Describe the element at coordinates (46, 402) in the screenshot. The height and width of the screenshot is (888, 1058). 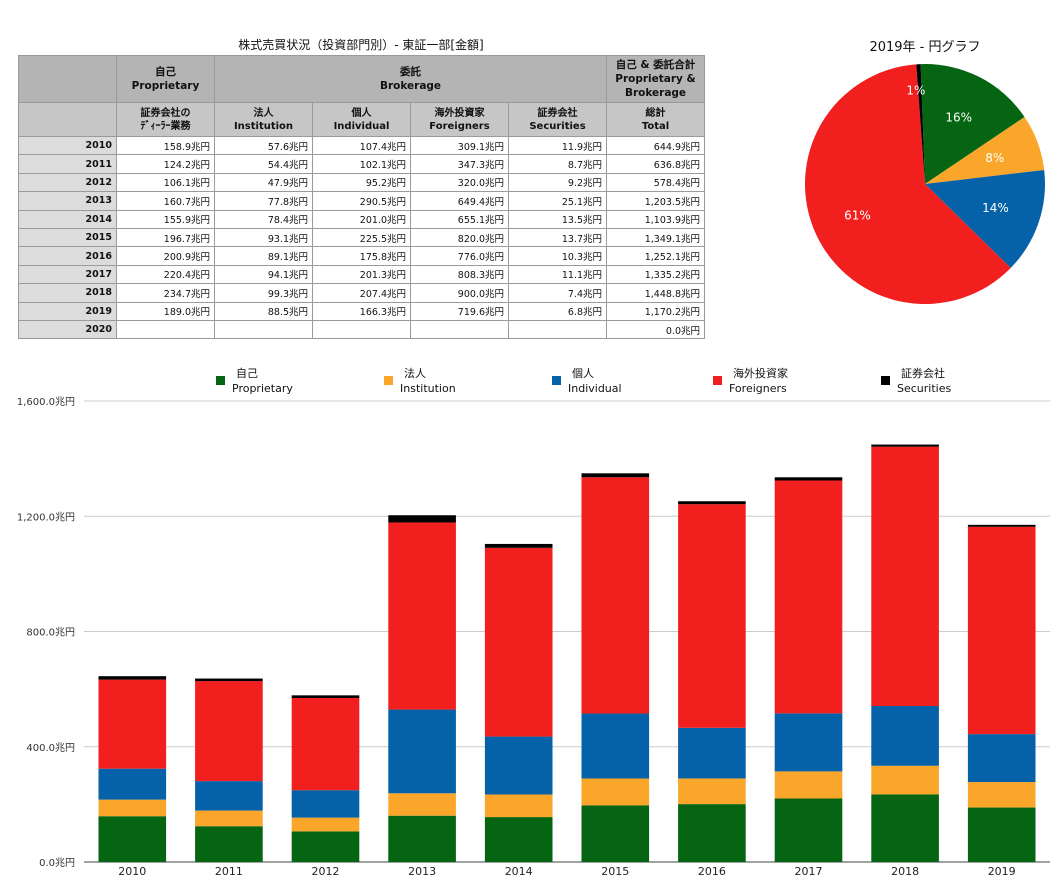
I see `y-tick-label: 1,600.0兆円` at that location.